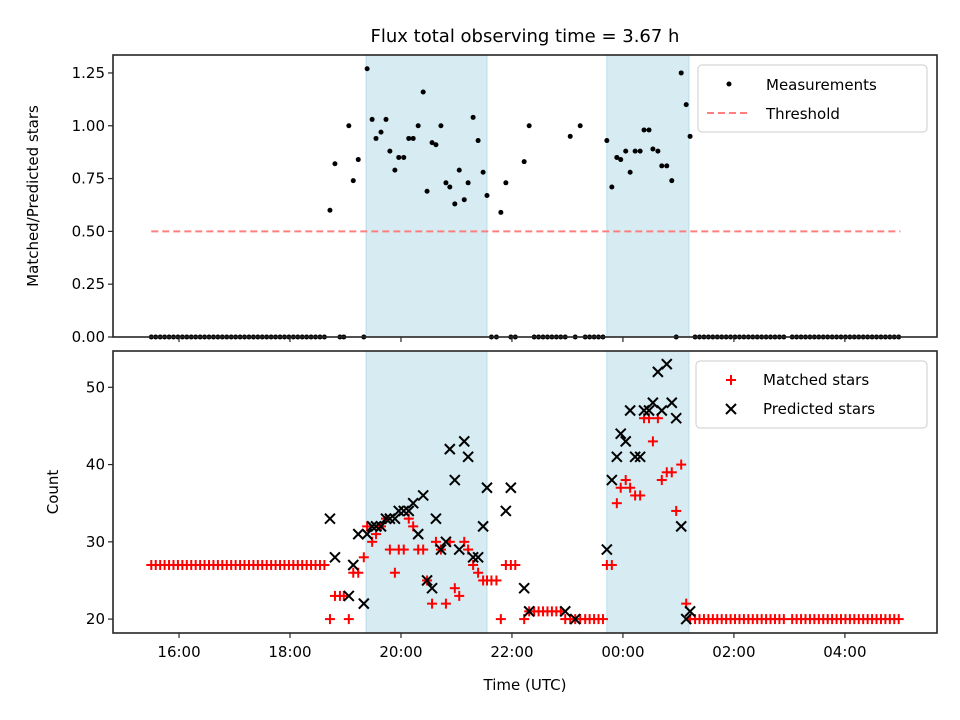 This screenshot has width=960, height=720. Describe the element at coordinates (525, 685) in the screenshot. I see `x-axis-label: Time (UTC)` at that location.